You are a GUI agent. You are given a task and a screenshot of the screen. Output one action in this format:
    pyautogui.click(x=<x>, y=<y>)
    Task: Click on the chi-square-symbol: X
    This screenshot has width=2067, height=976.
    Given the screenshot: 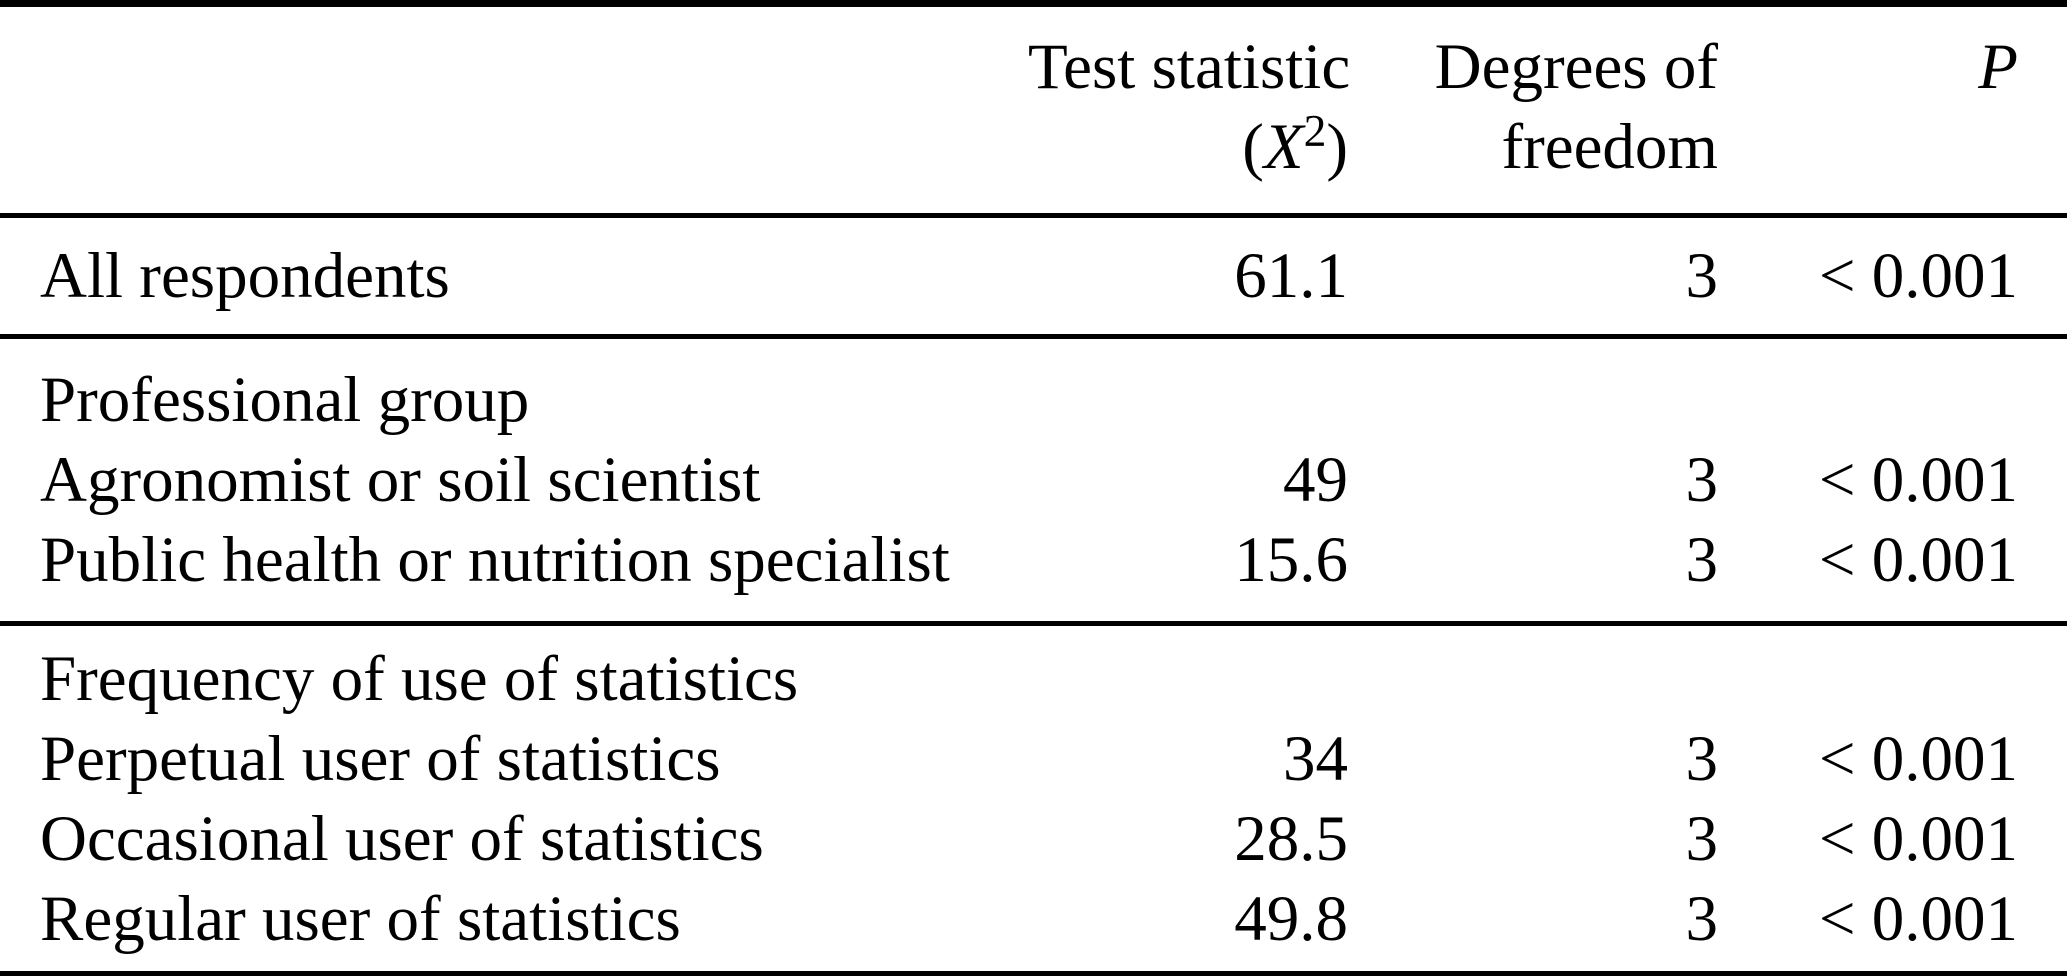 What is the action you would take?
    pyautogui.click(x=1283, y=147)
    